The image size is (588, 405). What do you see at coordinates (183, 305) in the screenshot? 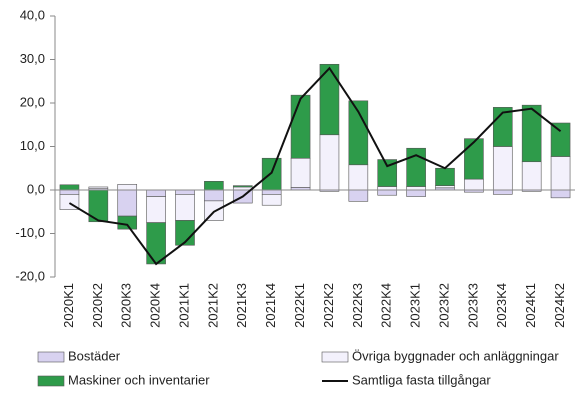
I see `x-tick-label: 2021K1` at bounding box center [183, 305].